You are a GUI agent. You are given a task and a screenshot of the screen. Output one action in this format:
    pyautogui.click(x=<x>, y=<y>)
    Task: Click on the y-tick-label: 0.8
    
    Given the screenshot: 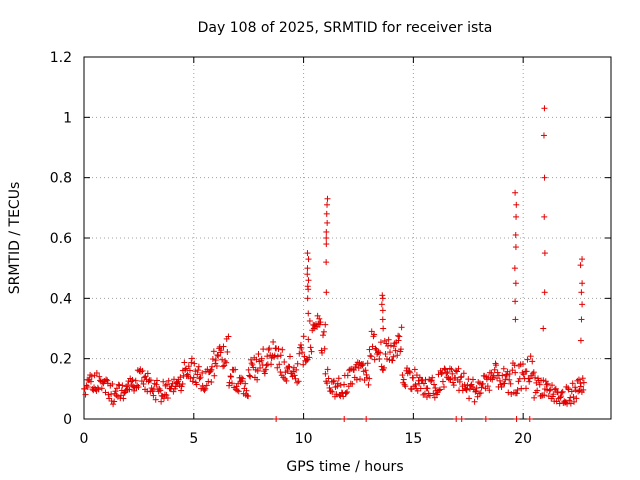 What is the action you would take?
    pyautogui.click(x=61, y=179)
    